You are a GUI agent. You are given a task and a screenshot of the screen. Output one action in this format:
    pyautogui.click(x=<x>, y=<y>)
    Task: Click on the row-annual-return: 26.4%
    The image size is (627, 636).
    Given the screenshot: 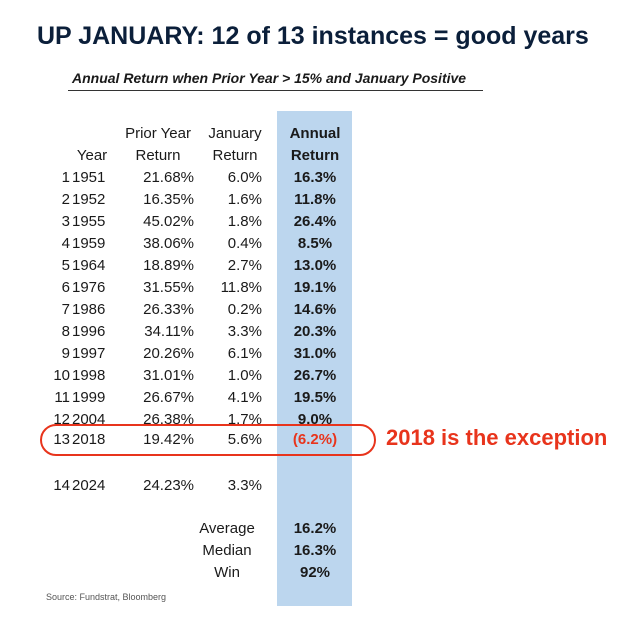 What is the action you would take?
    pyautogui.click(x=315, y=221)
    